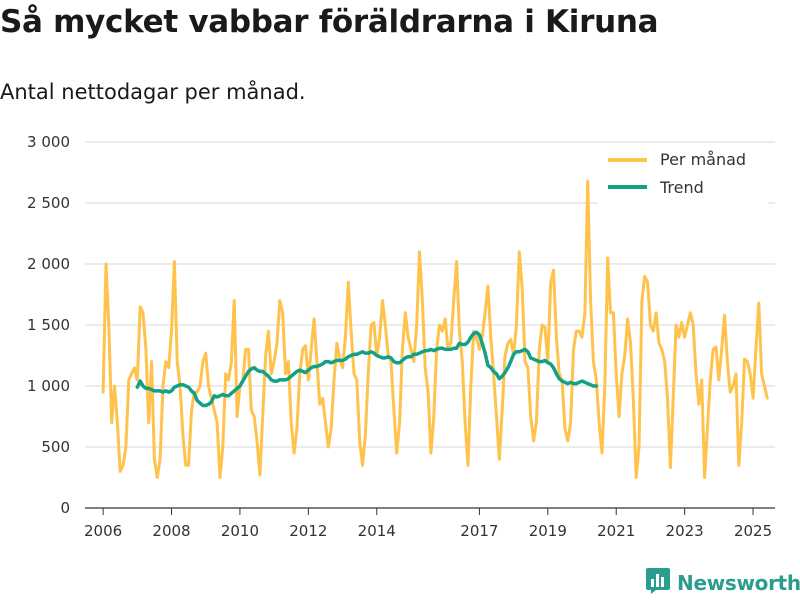  I want to click on y-tick-label: 1 500, so click(48, 325).